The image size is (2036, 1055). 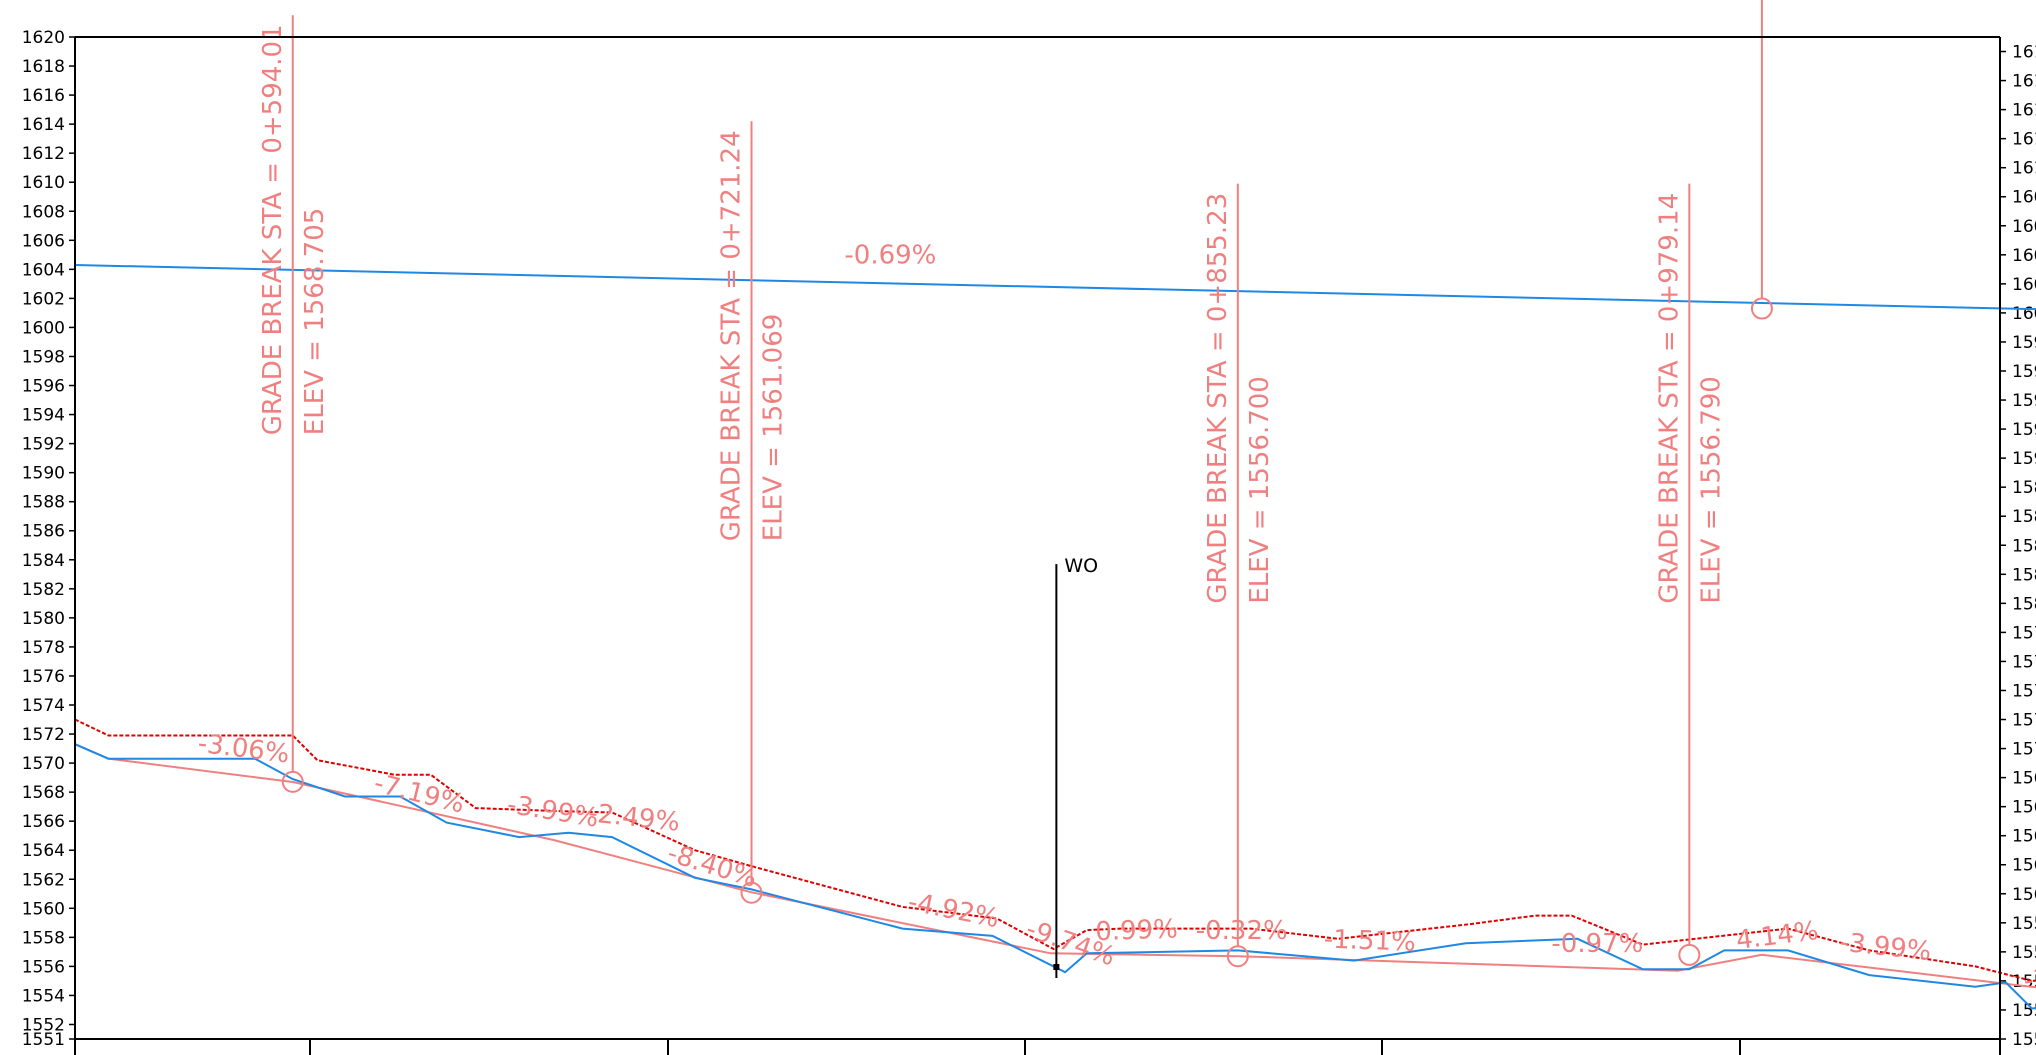 I want to click on left-tick-label: 1600, so click(x=43, y=328).